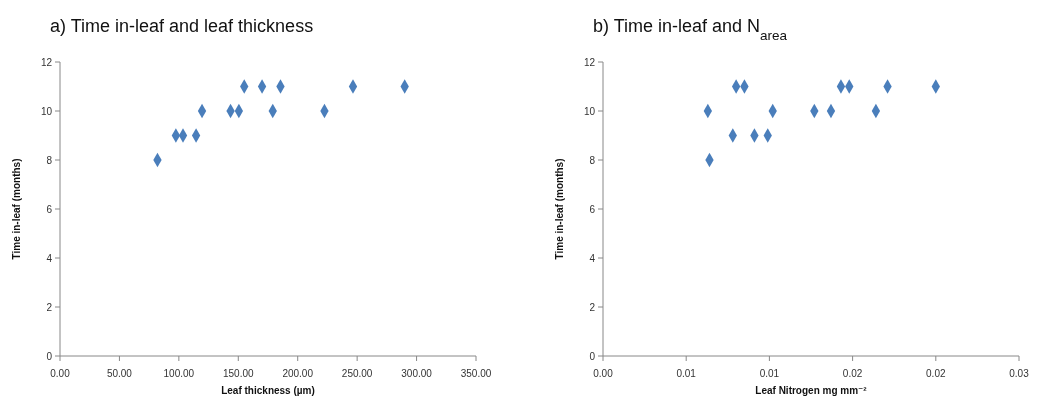 The width and height of the screenshot is (1037, 408). I want to click on chart-title: b) Time in-leaf and N$_{area}$, so click(690, 29).